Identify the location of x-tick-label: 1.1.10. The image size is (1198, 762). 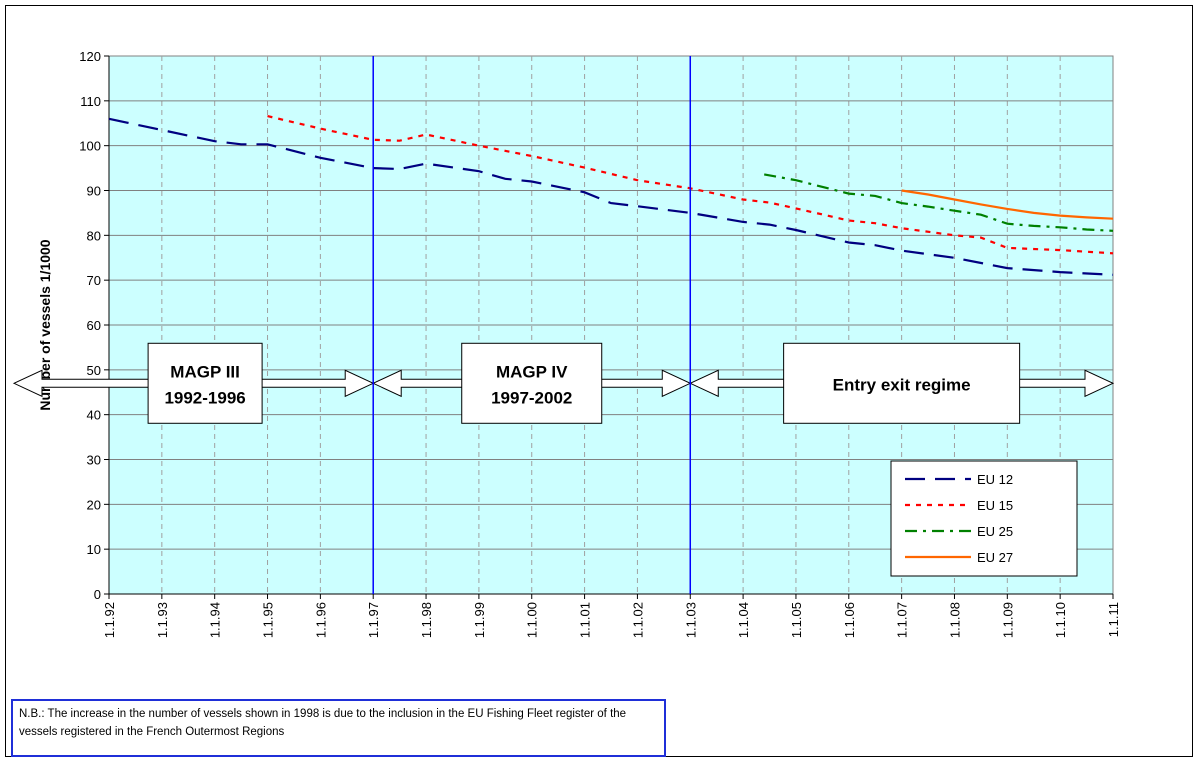
(1060, 620).